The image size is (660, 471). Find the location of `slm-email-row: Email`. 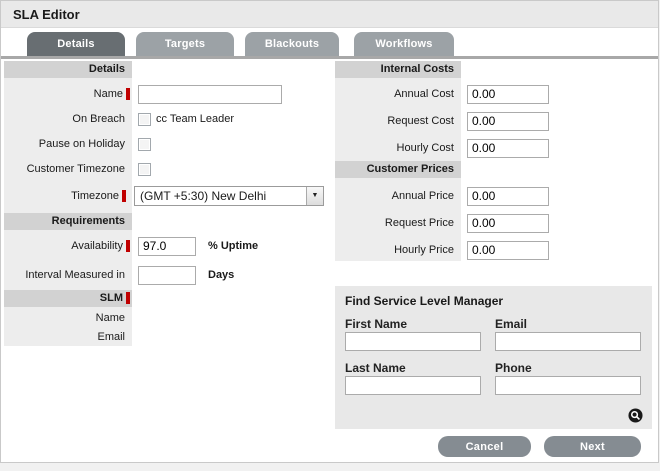

slm-email-row: Email is located at coordinates (164, 336).